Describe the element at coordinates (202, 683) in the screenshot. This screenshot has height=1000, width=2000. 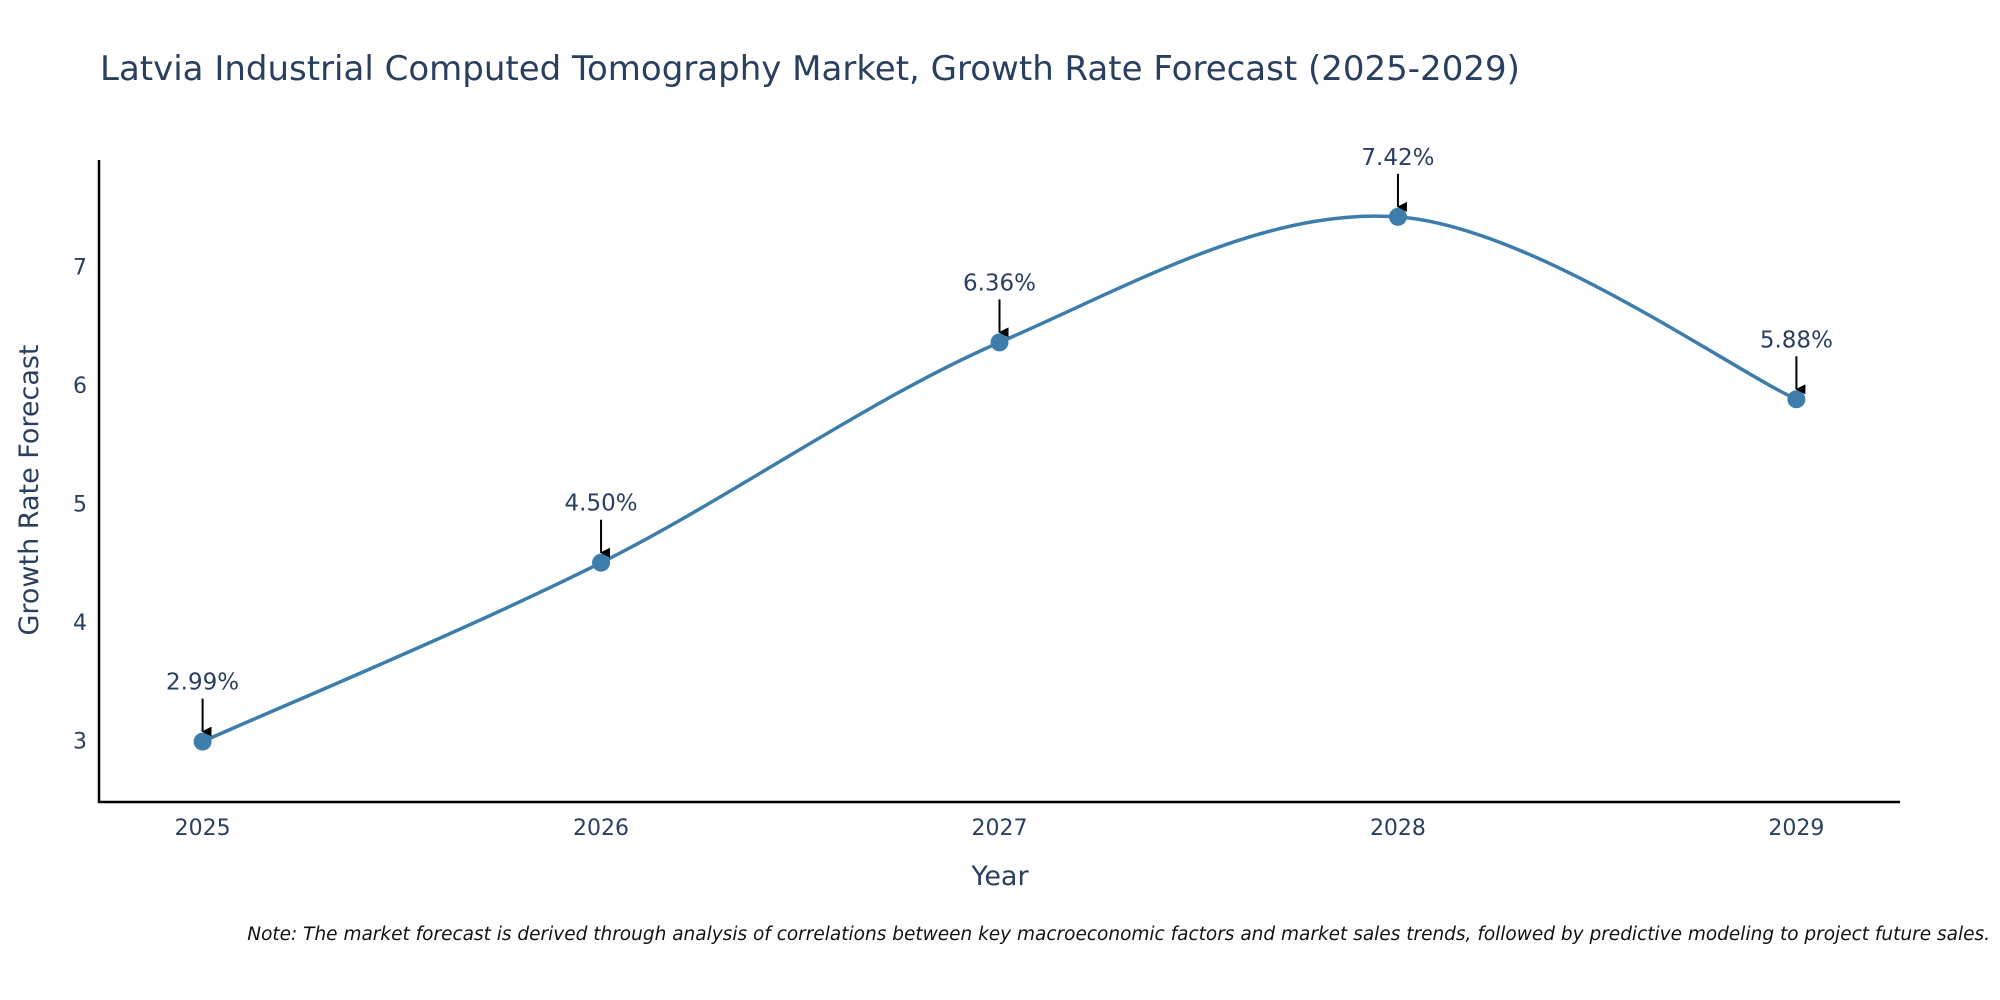
I see `data-label-2025: 2.99%` at that location.